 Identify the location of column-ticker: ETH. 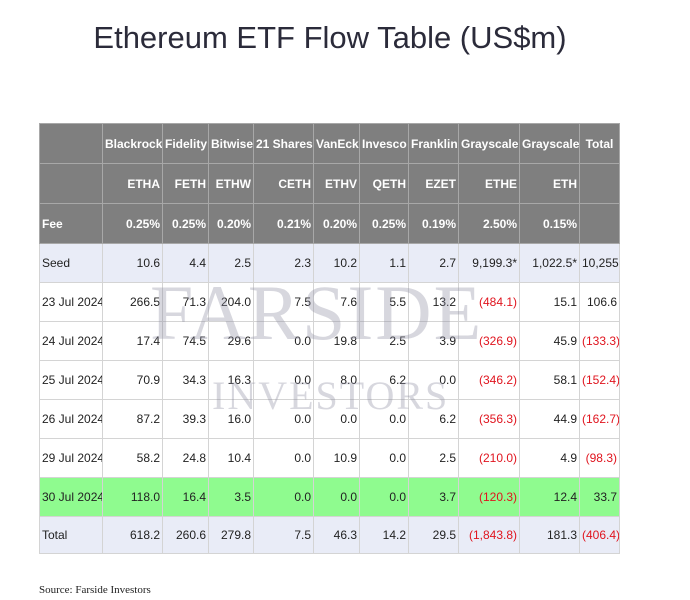
(549, 183).